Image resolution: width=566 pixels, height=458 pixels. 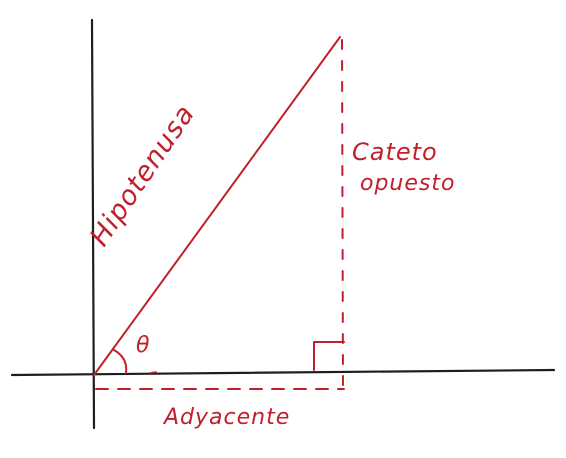 What do you see at coordinates (142, 175) in the screenshot?
I see `hypotenuse-label: Hipotenusa` at bounding box center [142, 175].